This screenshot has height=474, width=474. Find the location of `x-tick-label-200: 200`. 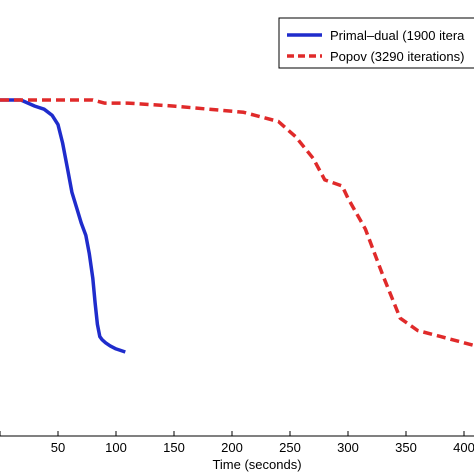

x-tick-label-200: 200 is located at coordinates (232, 447).